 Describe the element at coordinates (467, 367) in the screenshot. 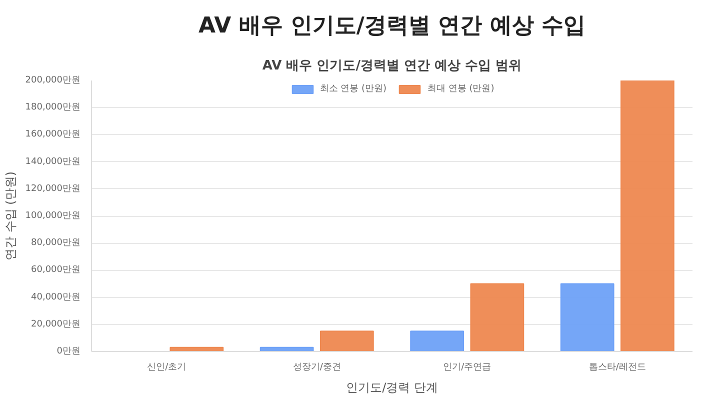

I see `x-tick-label: 인기/주연급` at that location.